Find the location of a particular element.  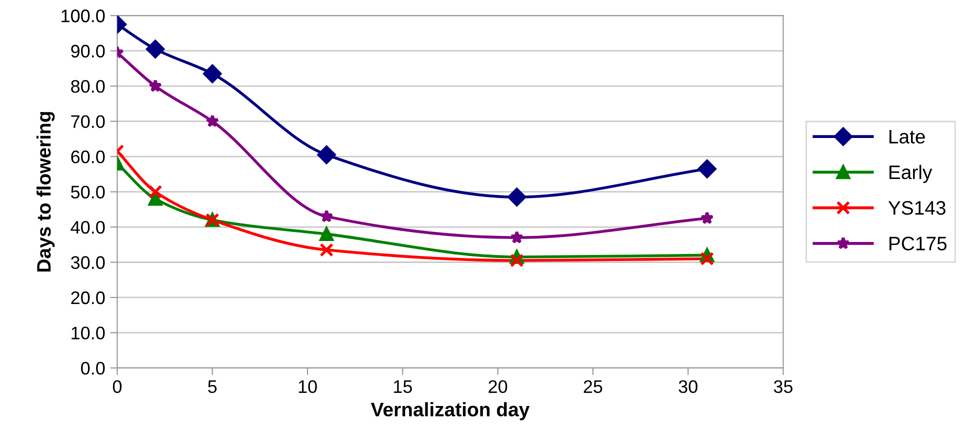

x-tick-label: 20 is located at coordinates (498, 387).